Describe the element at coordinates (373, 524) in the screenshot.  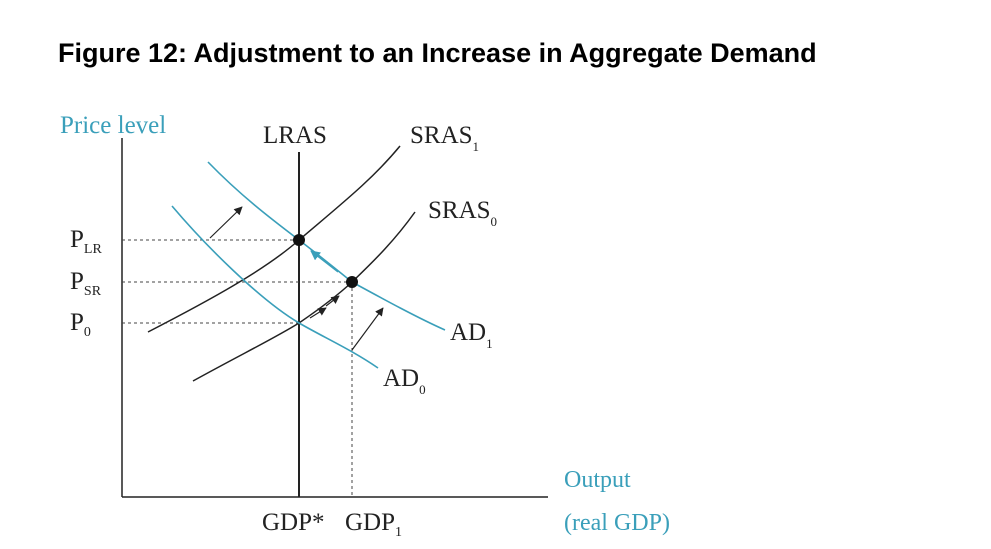
I see `output-label-gdp1: GDP1` at that location.